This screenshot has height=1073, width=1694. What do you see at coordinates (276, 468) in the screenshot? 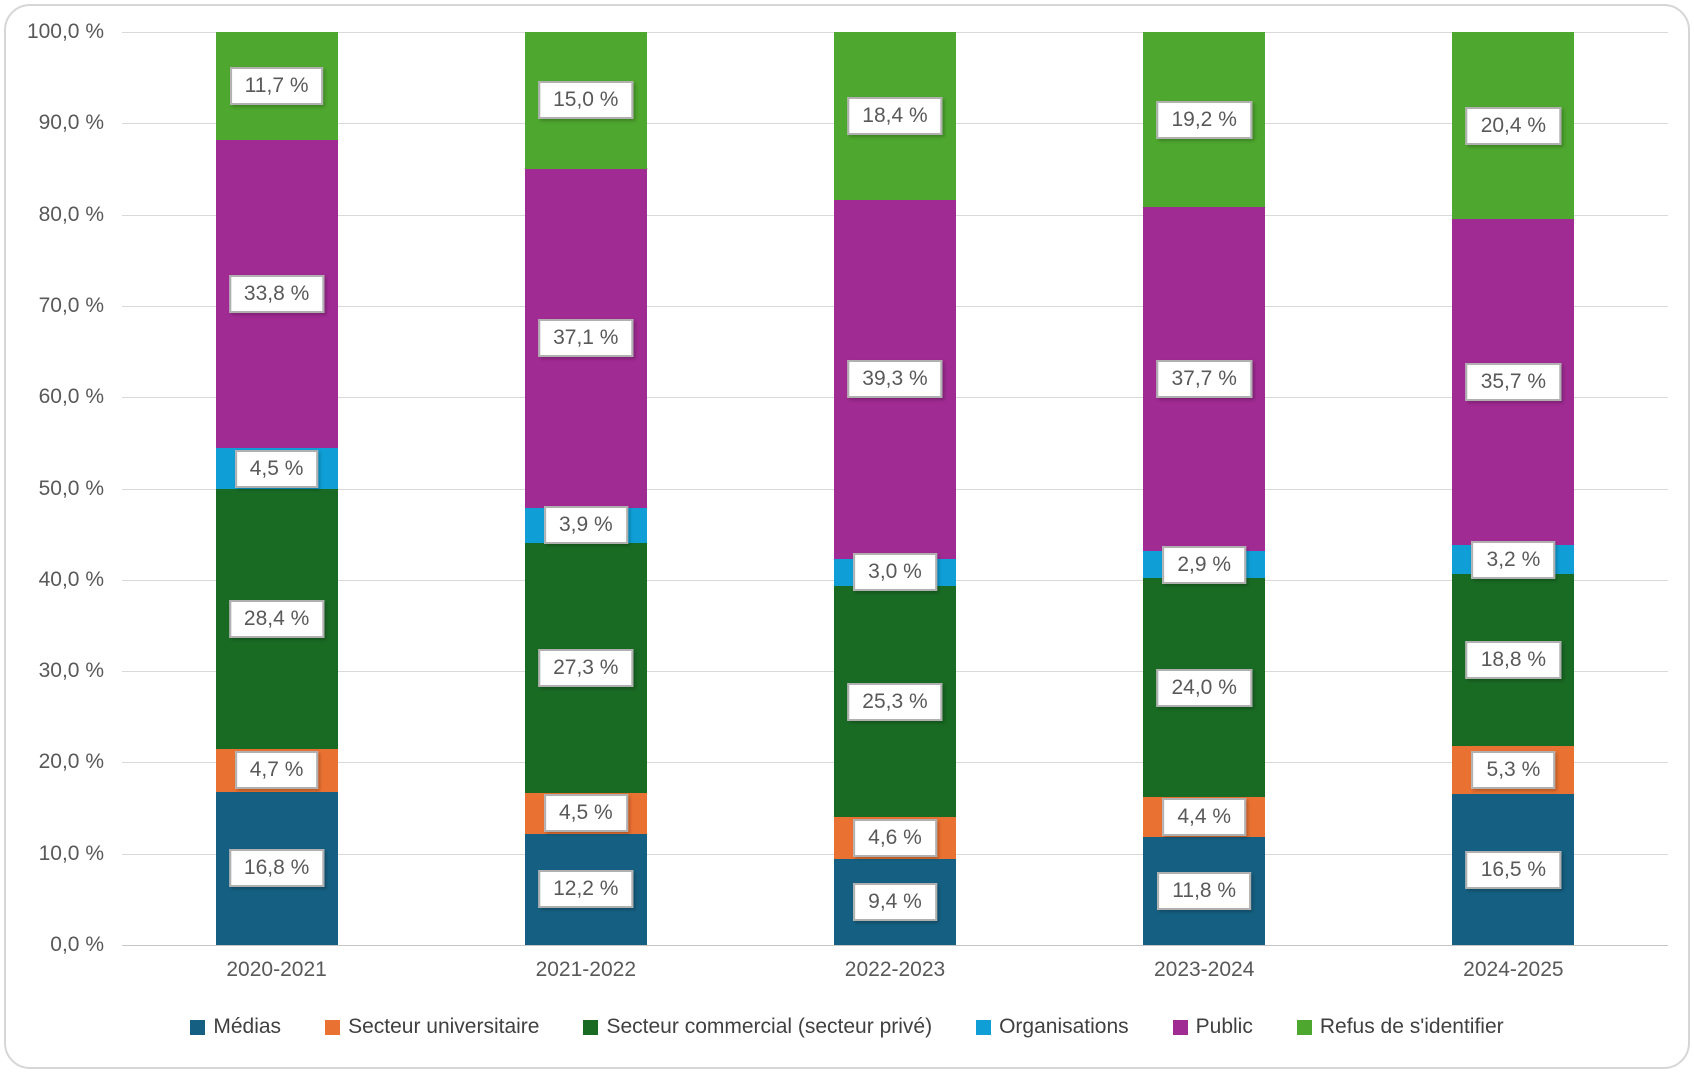
I see `data-label-organisations-2020-2021: 4,5 %` at bounding box center [276, 468].